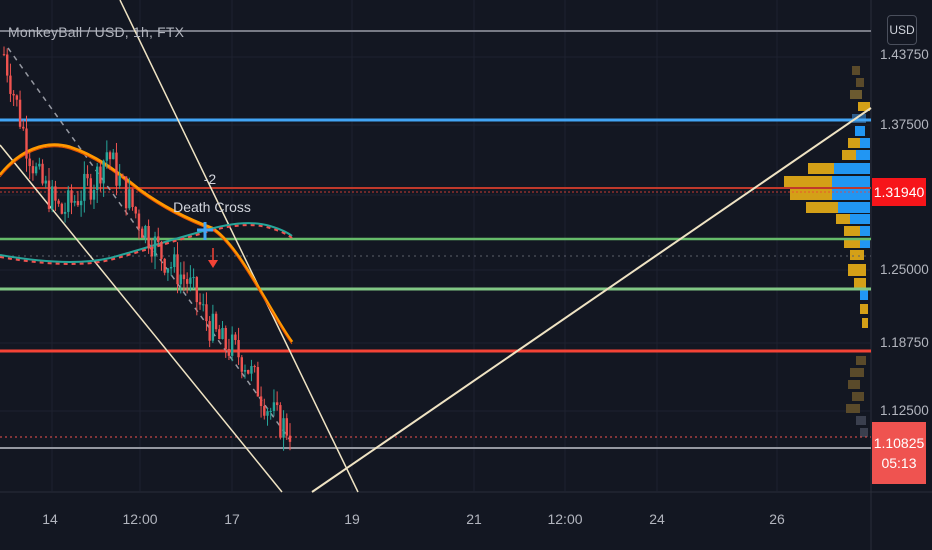 This screenshot has height=550, width=932. Describe the element at coordinates (207, 245) in the screenshot. I see `death-cross-marker` at that location.